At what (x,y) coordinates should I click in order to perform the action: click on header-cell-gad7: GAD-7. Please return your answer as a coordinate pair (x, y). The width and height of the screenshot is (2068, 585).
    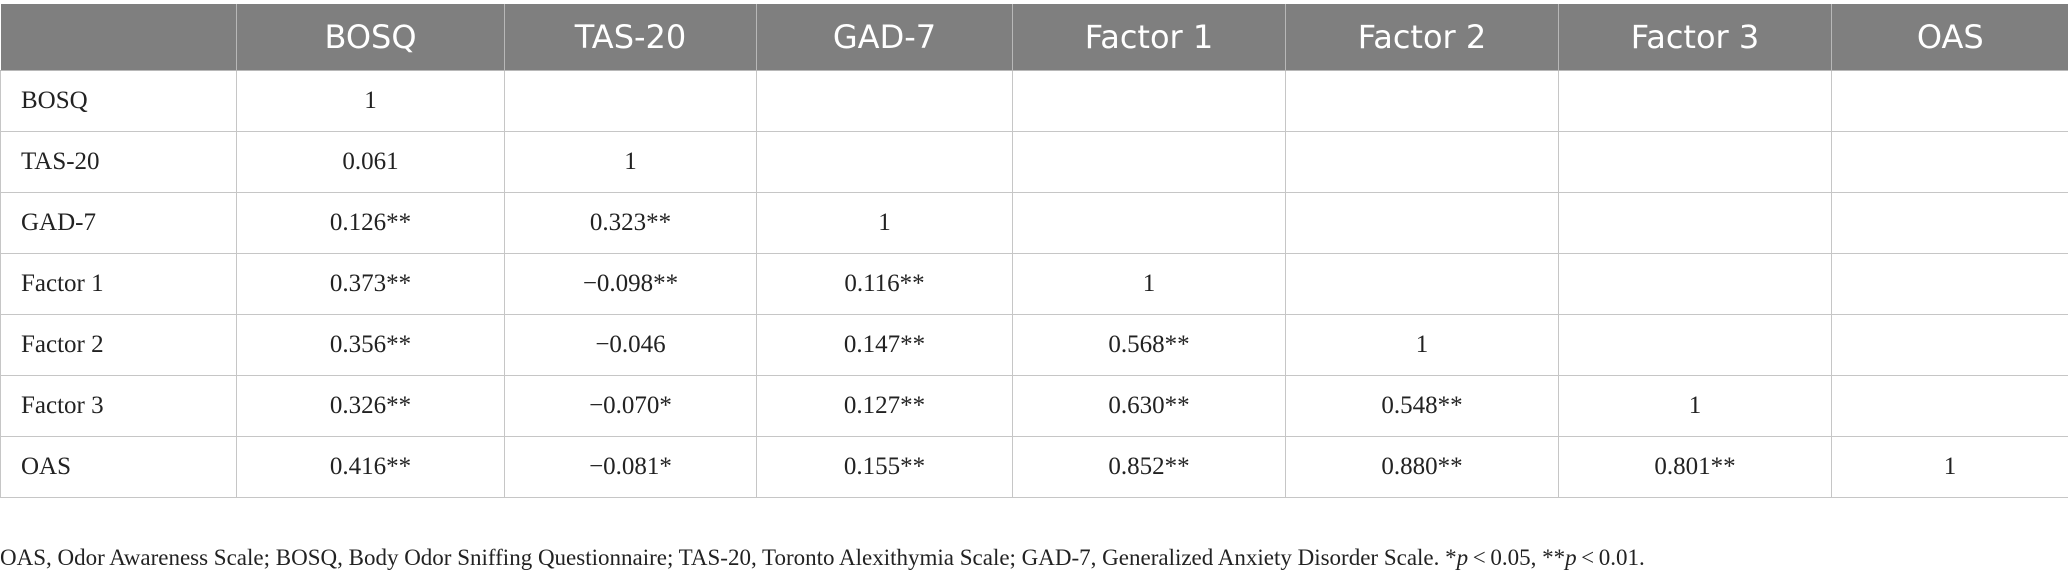
    Looking at the image, I should click on (884, 37).